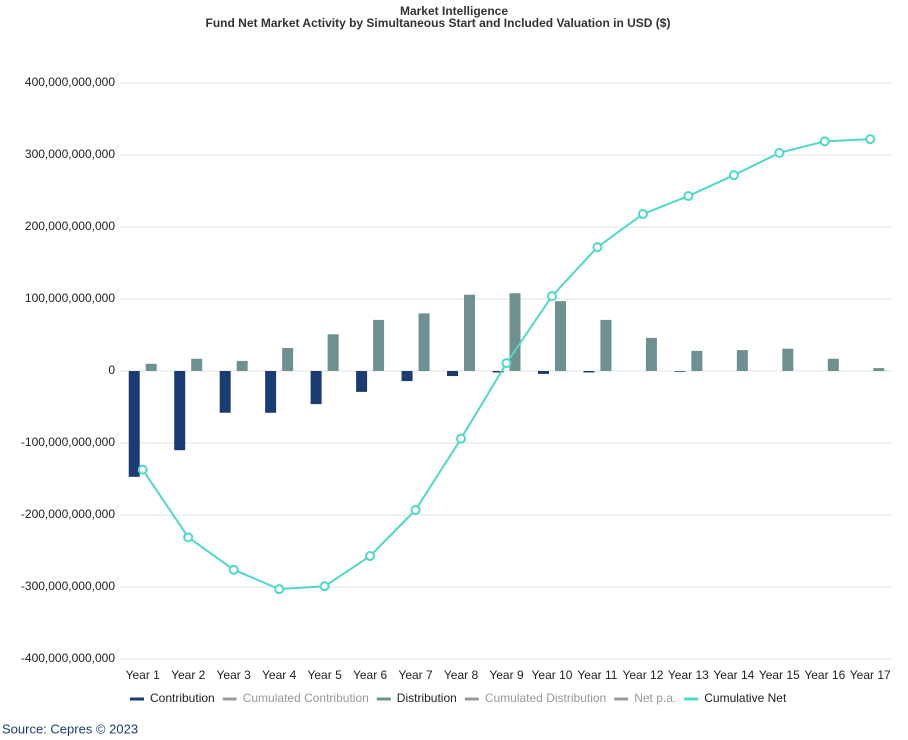 This screenshot has height=740, width=908. Describe the element at coordinates (870, 675) in the screenshot. I see `x-tick-label: Year 17` at that location.